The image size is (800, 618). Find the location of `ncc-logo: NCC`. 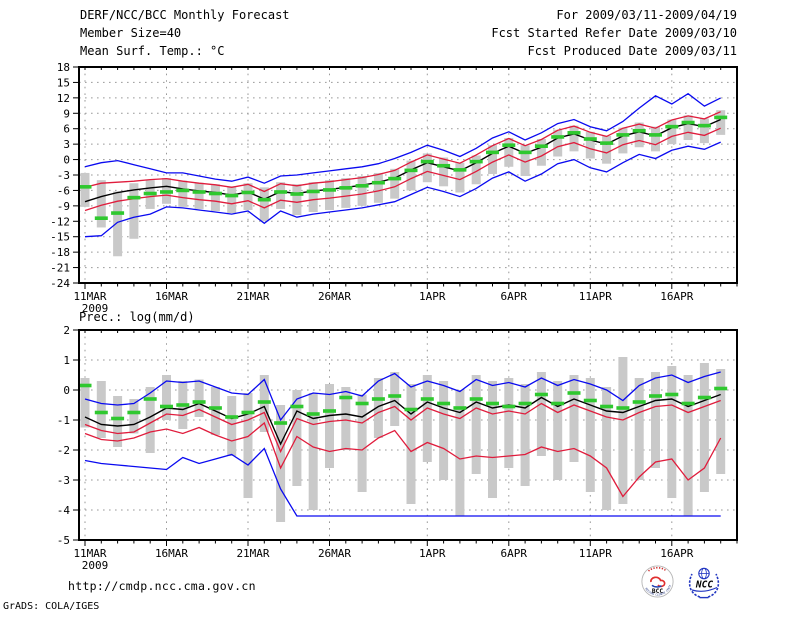

ncc-logo: NCC is located at coordinates (704, 583).